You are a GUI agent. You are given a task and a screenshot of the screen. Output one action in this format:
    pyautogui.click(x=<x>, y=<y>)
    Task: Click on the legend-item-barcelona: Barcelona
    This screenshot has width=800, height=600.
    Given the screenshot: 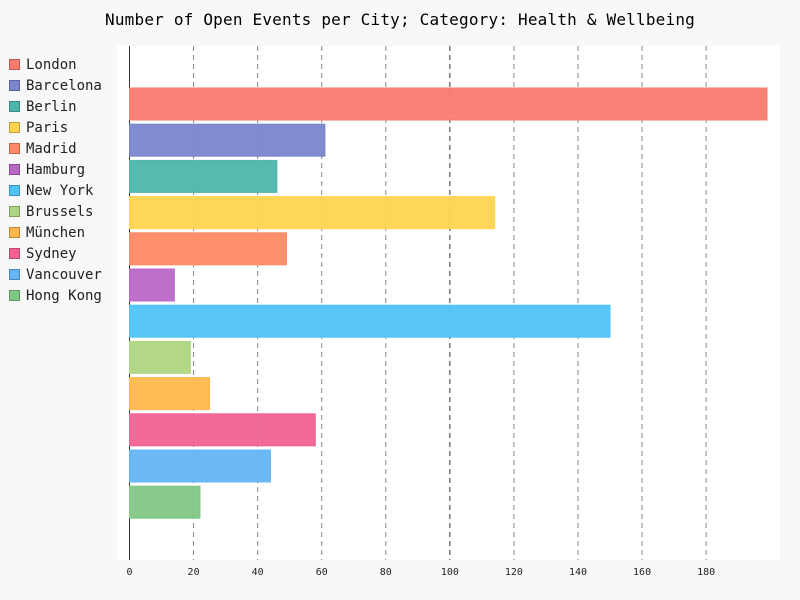 What is the action you would take?
    pyautogui.click(x=55, y=85)
    